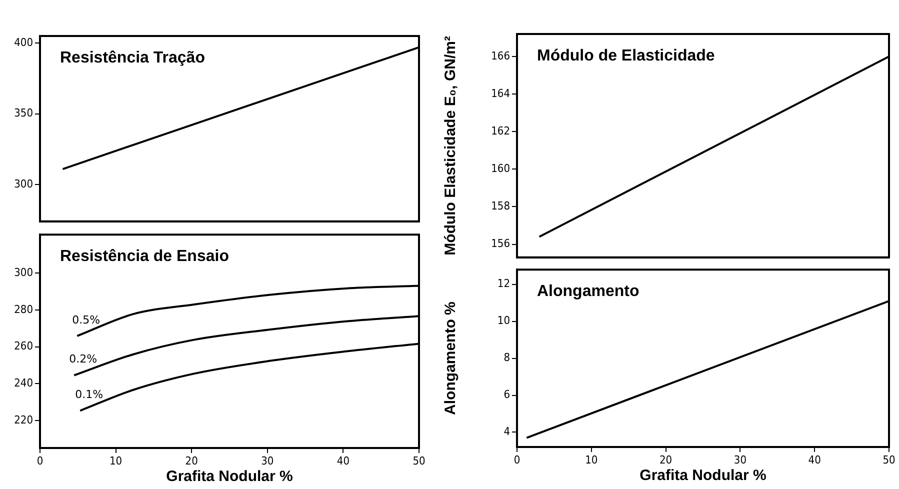 Image resolution: width=899 pixels, height=489 pixels. I want to click on y-tick-label: 156, so click(500, 243).